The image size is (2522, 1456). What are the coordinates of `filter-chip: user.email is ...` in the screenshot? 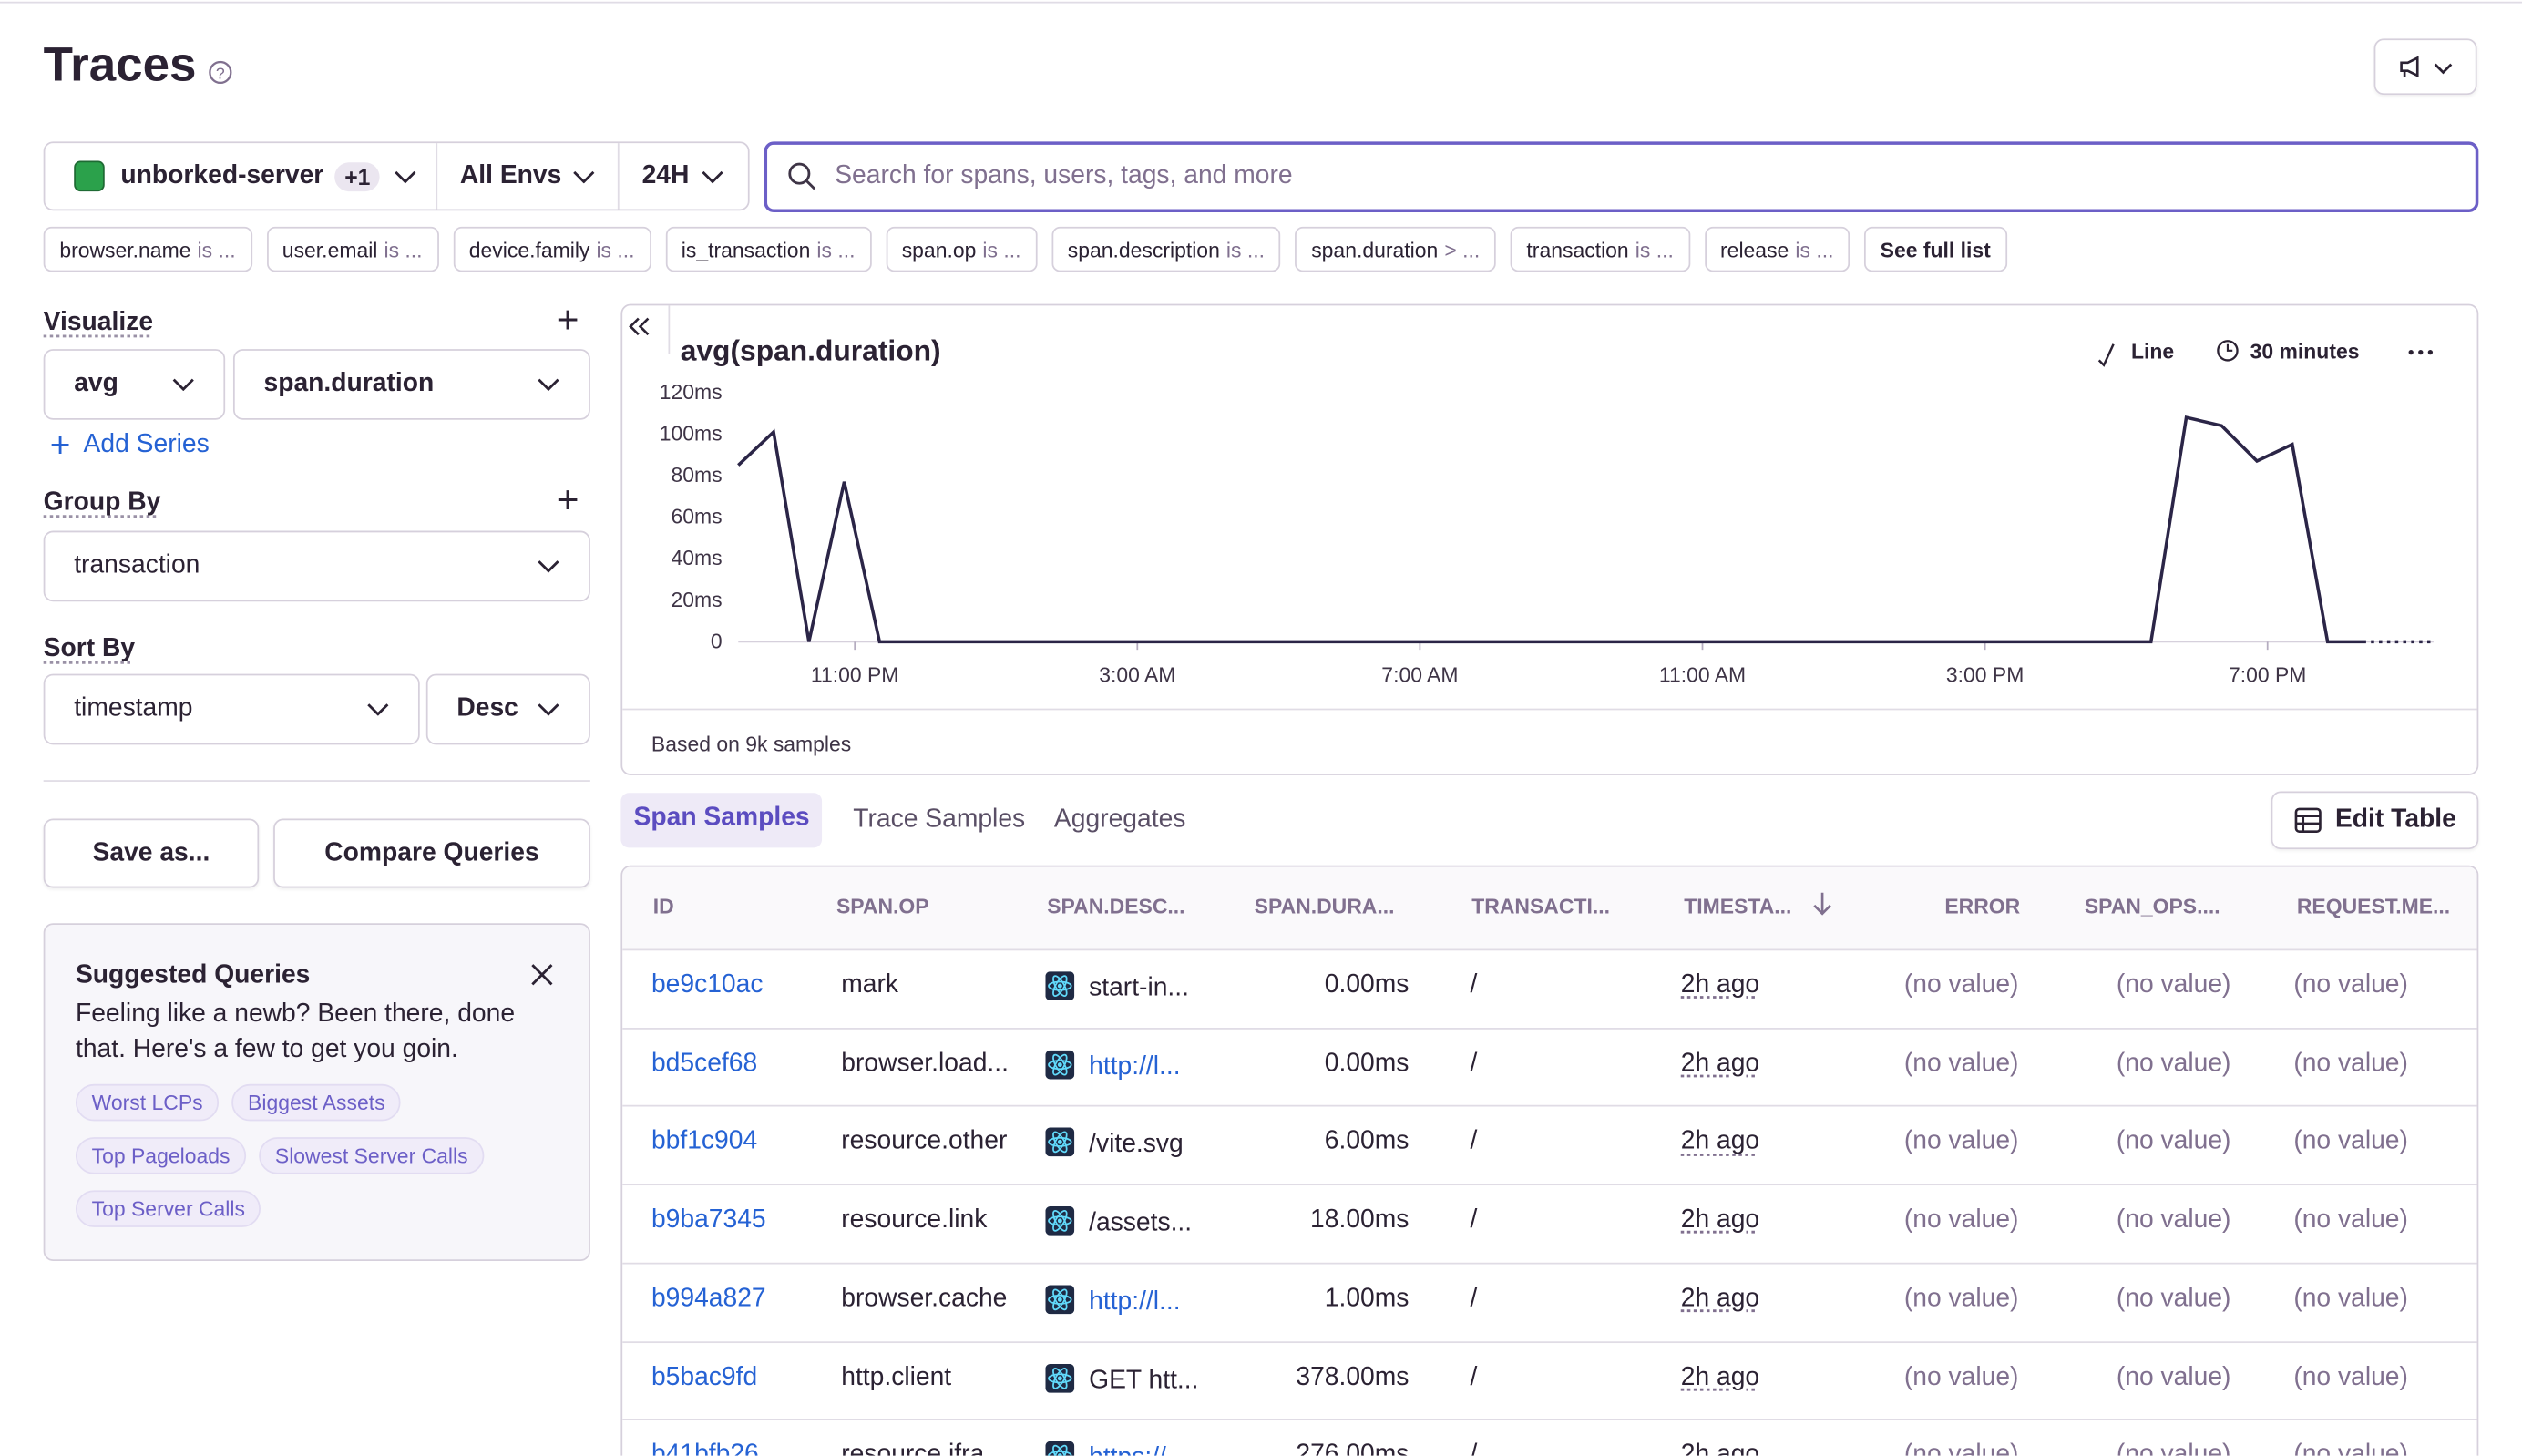 It's located at (353, 249).